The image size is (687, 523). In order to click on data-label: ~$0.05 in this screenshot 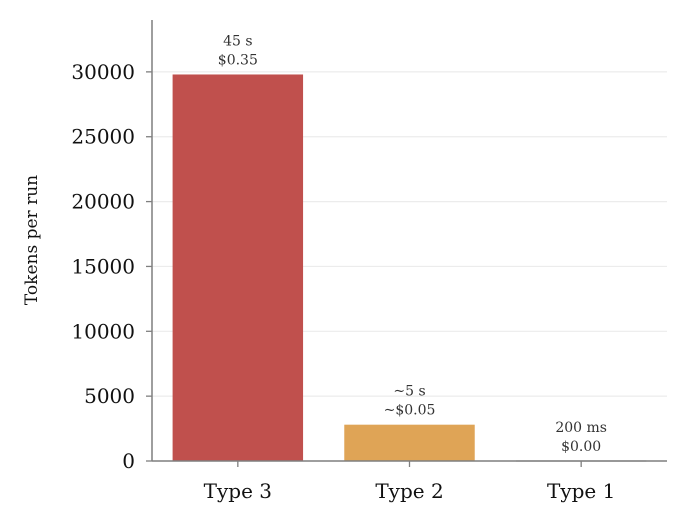, I will do `click(410, 411)`.